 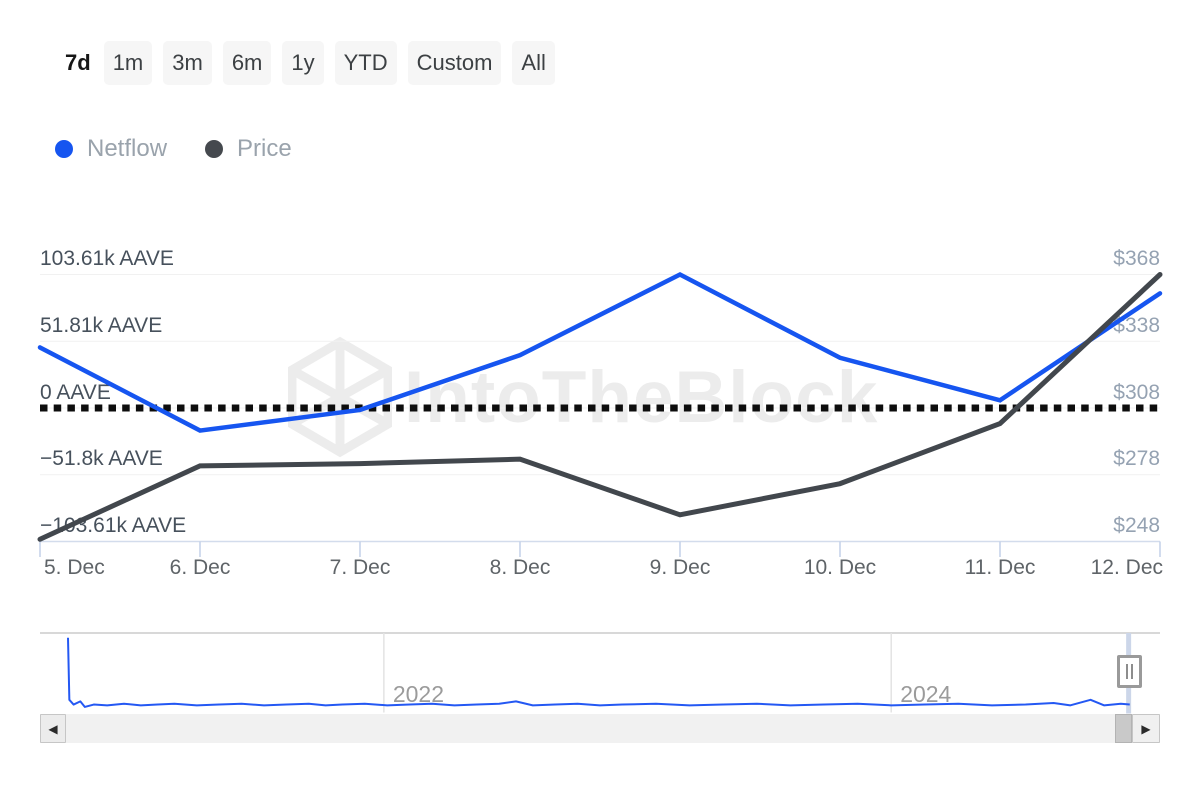 I want to click on x-axis-label-12dec: 12. Dec, so click(x=1126, y=567).